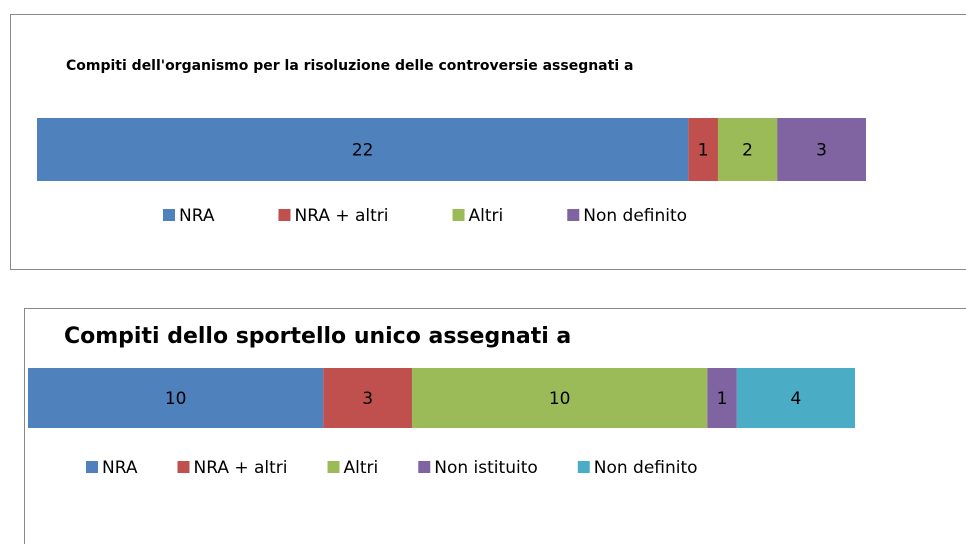 This screenshot has width=966, height=544. I want to click on data-label: 2, so click(747, 151).